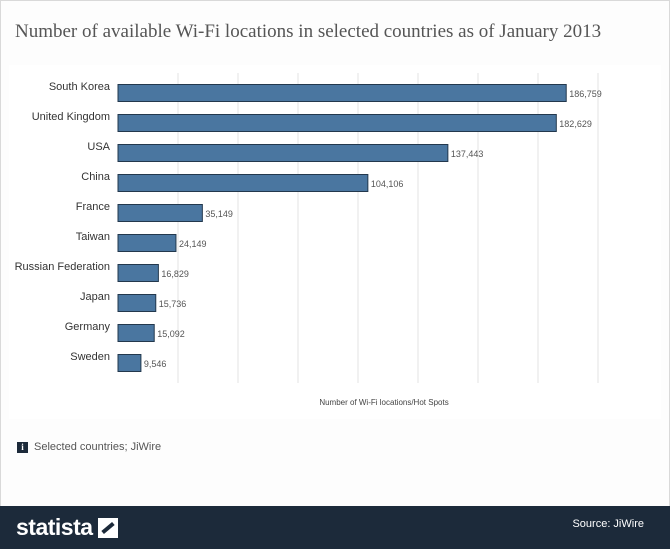  Describe the element at coordinates (219, 214) in the screenshot. I see `value-label: 35,149` at that location.